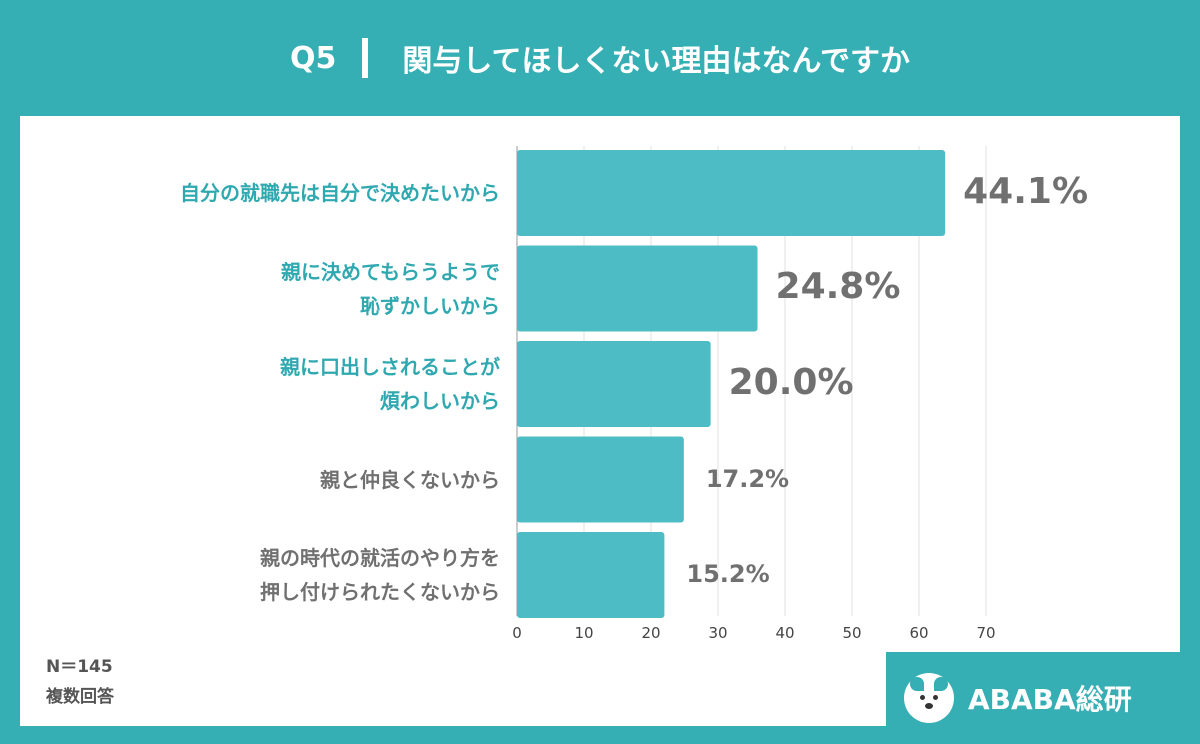  What do you see at coordinates (747, 478) in the screenshot?
I see `value-label: 17.2%` at bounding box center [747, 478].